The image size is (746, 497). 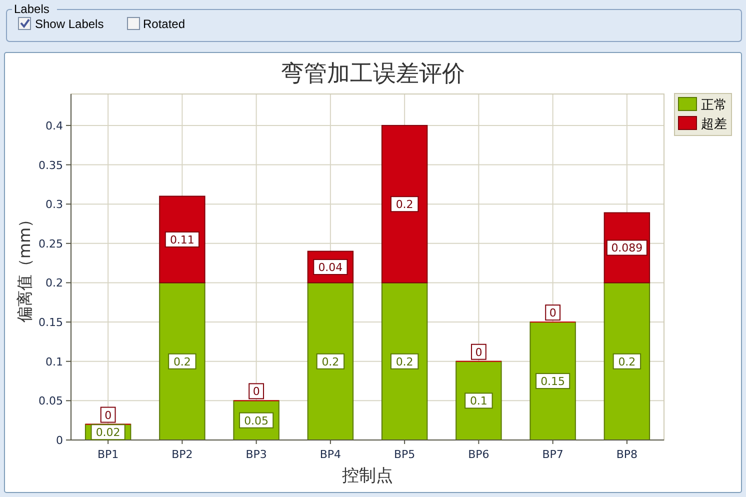 What do you see at coordinates (627, 454) in the screenshot?
I see `x-tick-label: BP8` at bounding box center [627, 454].